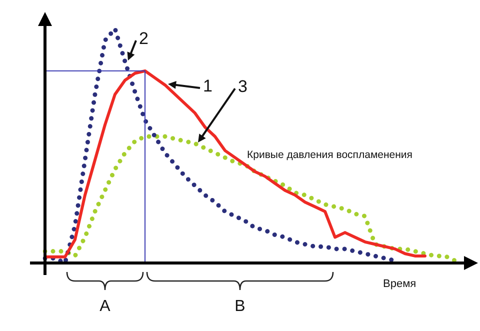 This screenshot has height=331, width=480. What do you see at coordinates (143, 38) in the screenshot?
I see `series-label: 2` at bounding box center [143, 38].